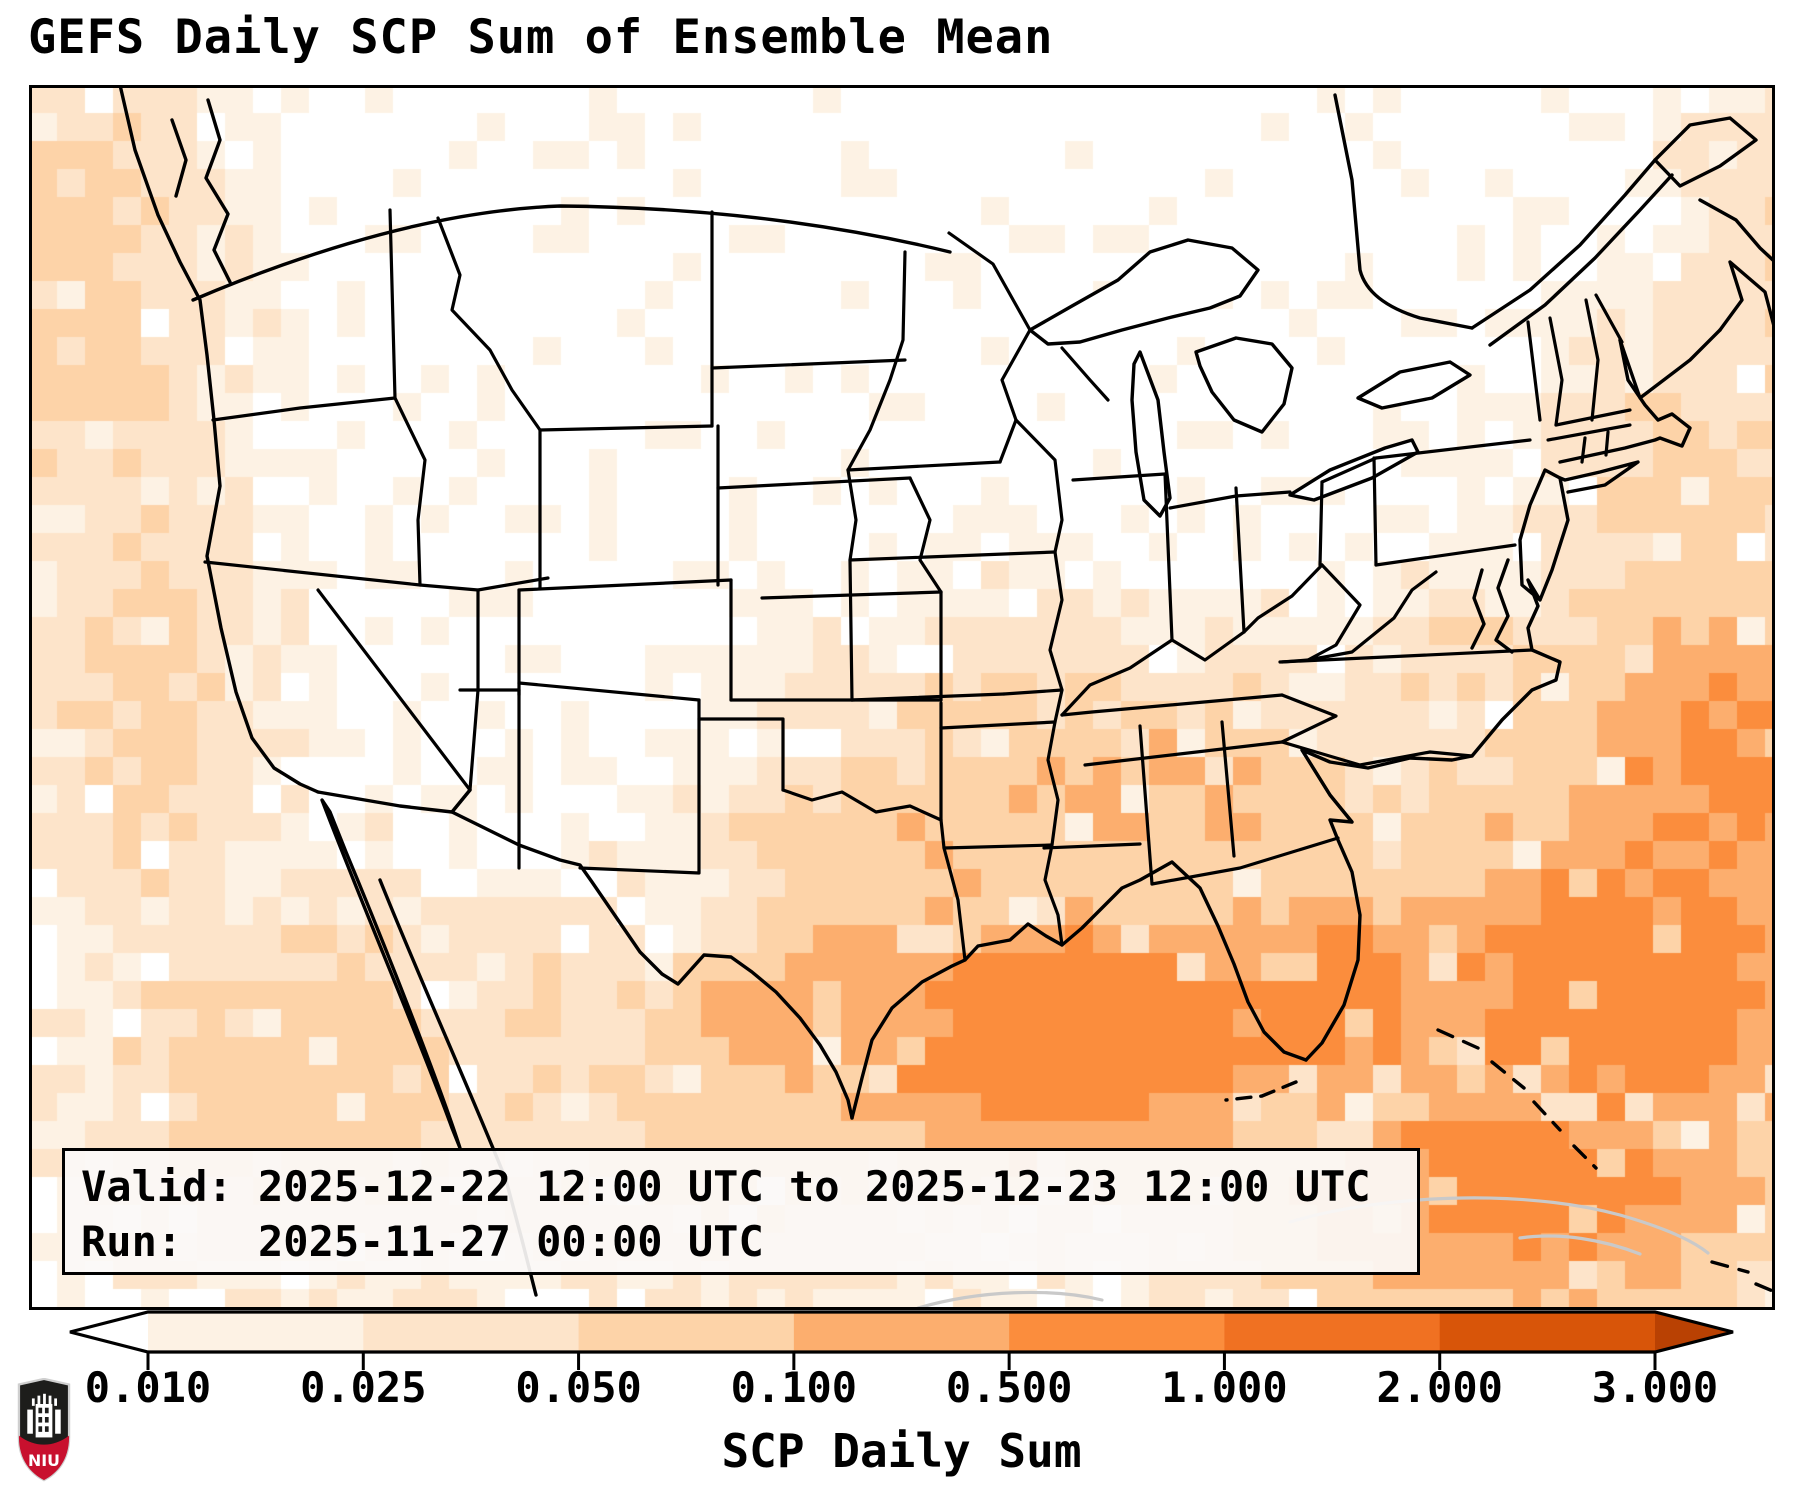  I want to click on colorbar-tick-label: 2.000, so click(1439, 1387).